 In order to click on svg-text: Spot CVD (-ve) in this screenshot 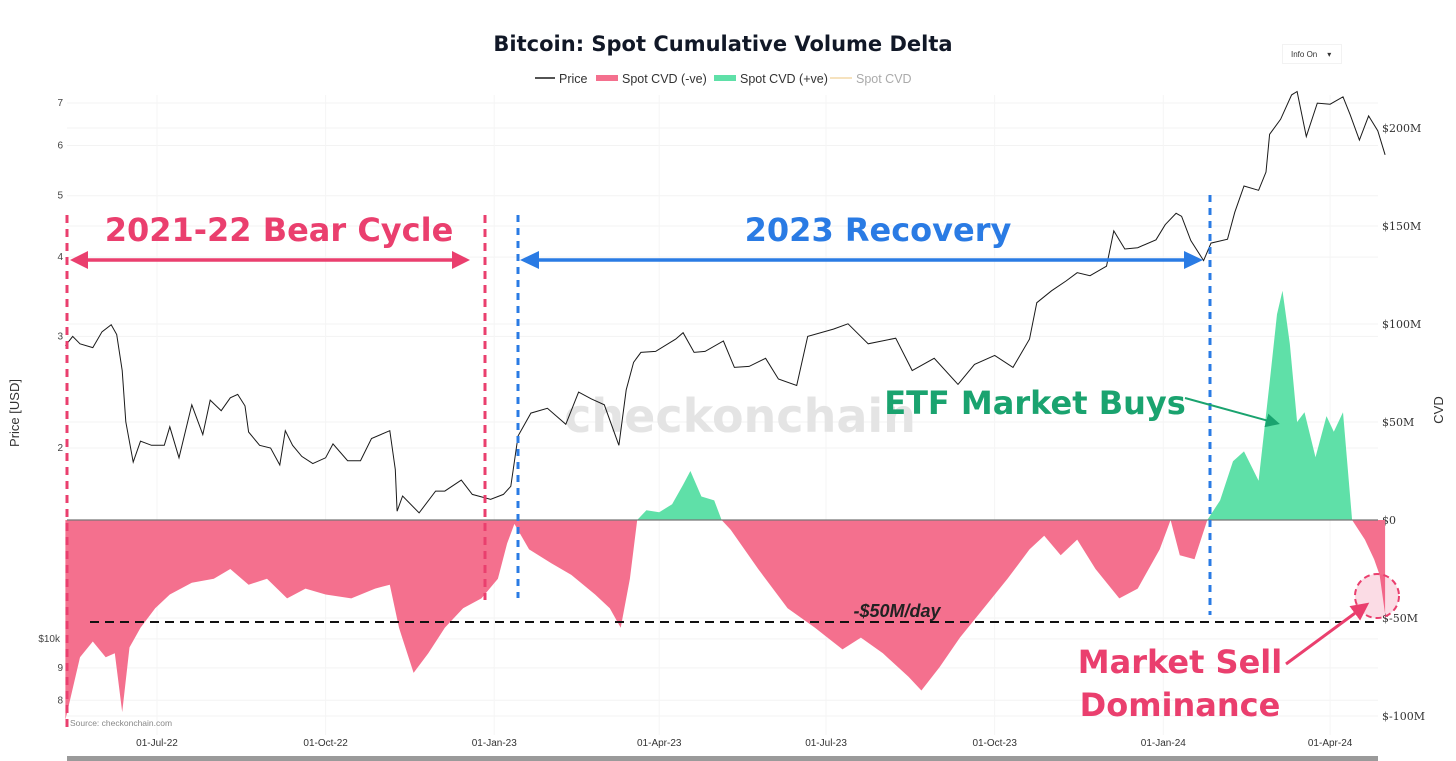, I will do `click(664, 79)`.